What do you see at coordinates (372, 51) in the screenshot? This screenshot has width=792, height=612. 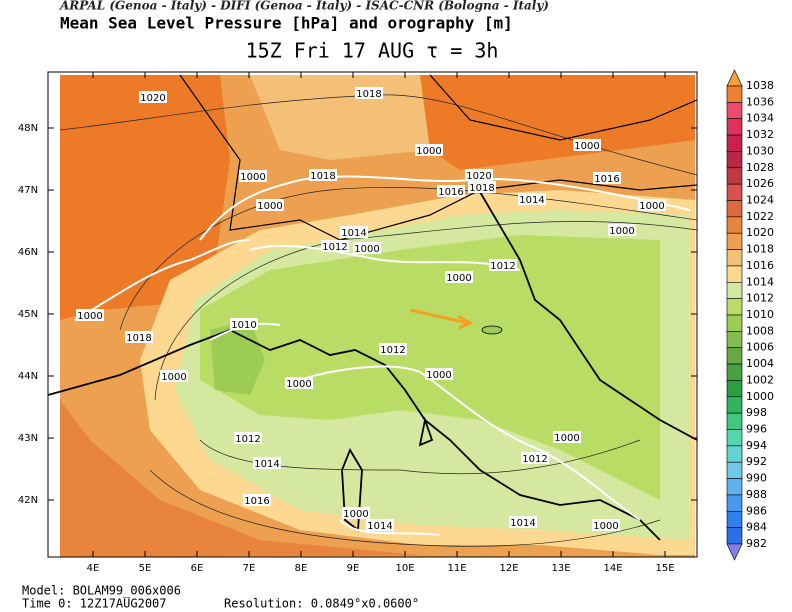 I see `subtitle: 15Z Fri 17 AUG τ = 3h` at bounding box center [372, 51].